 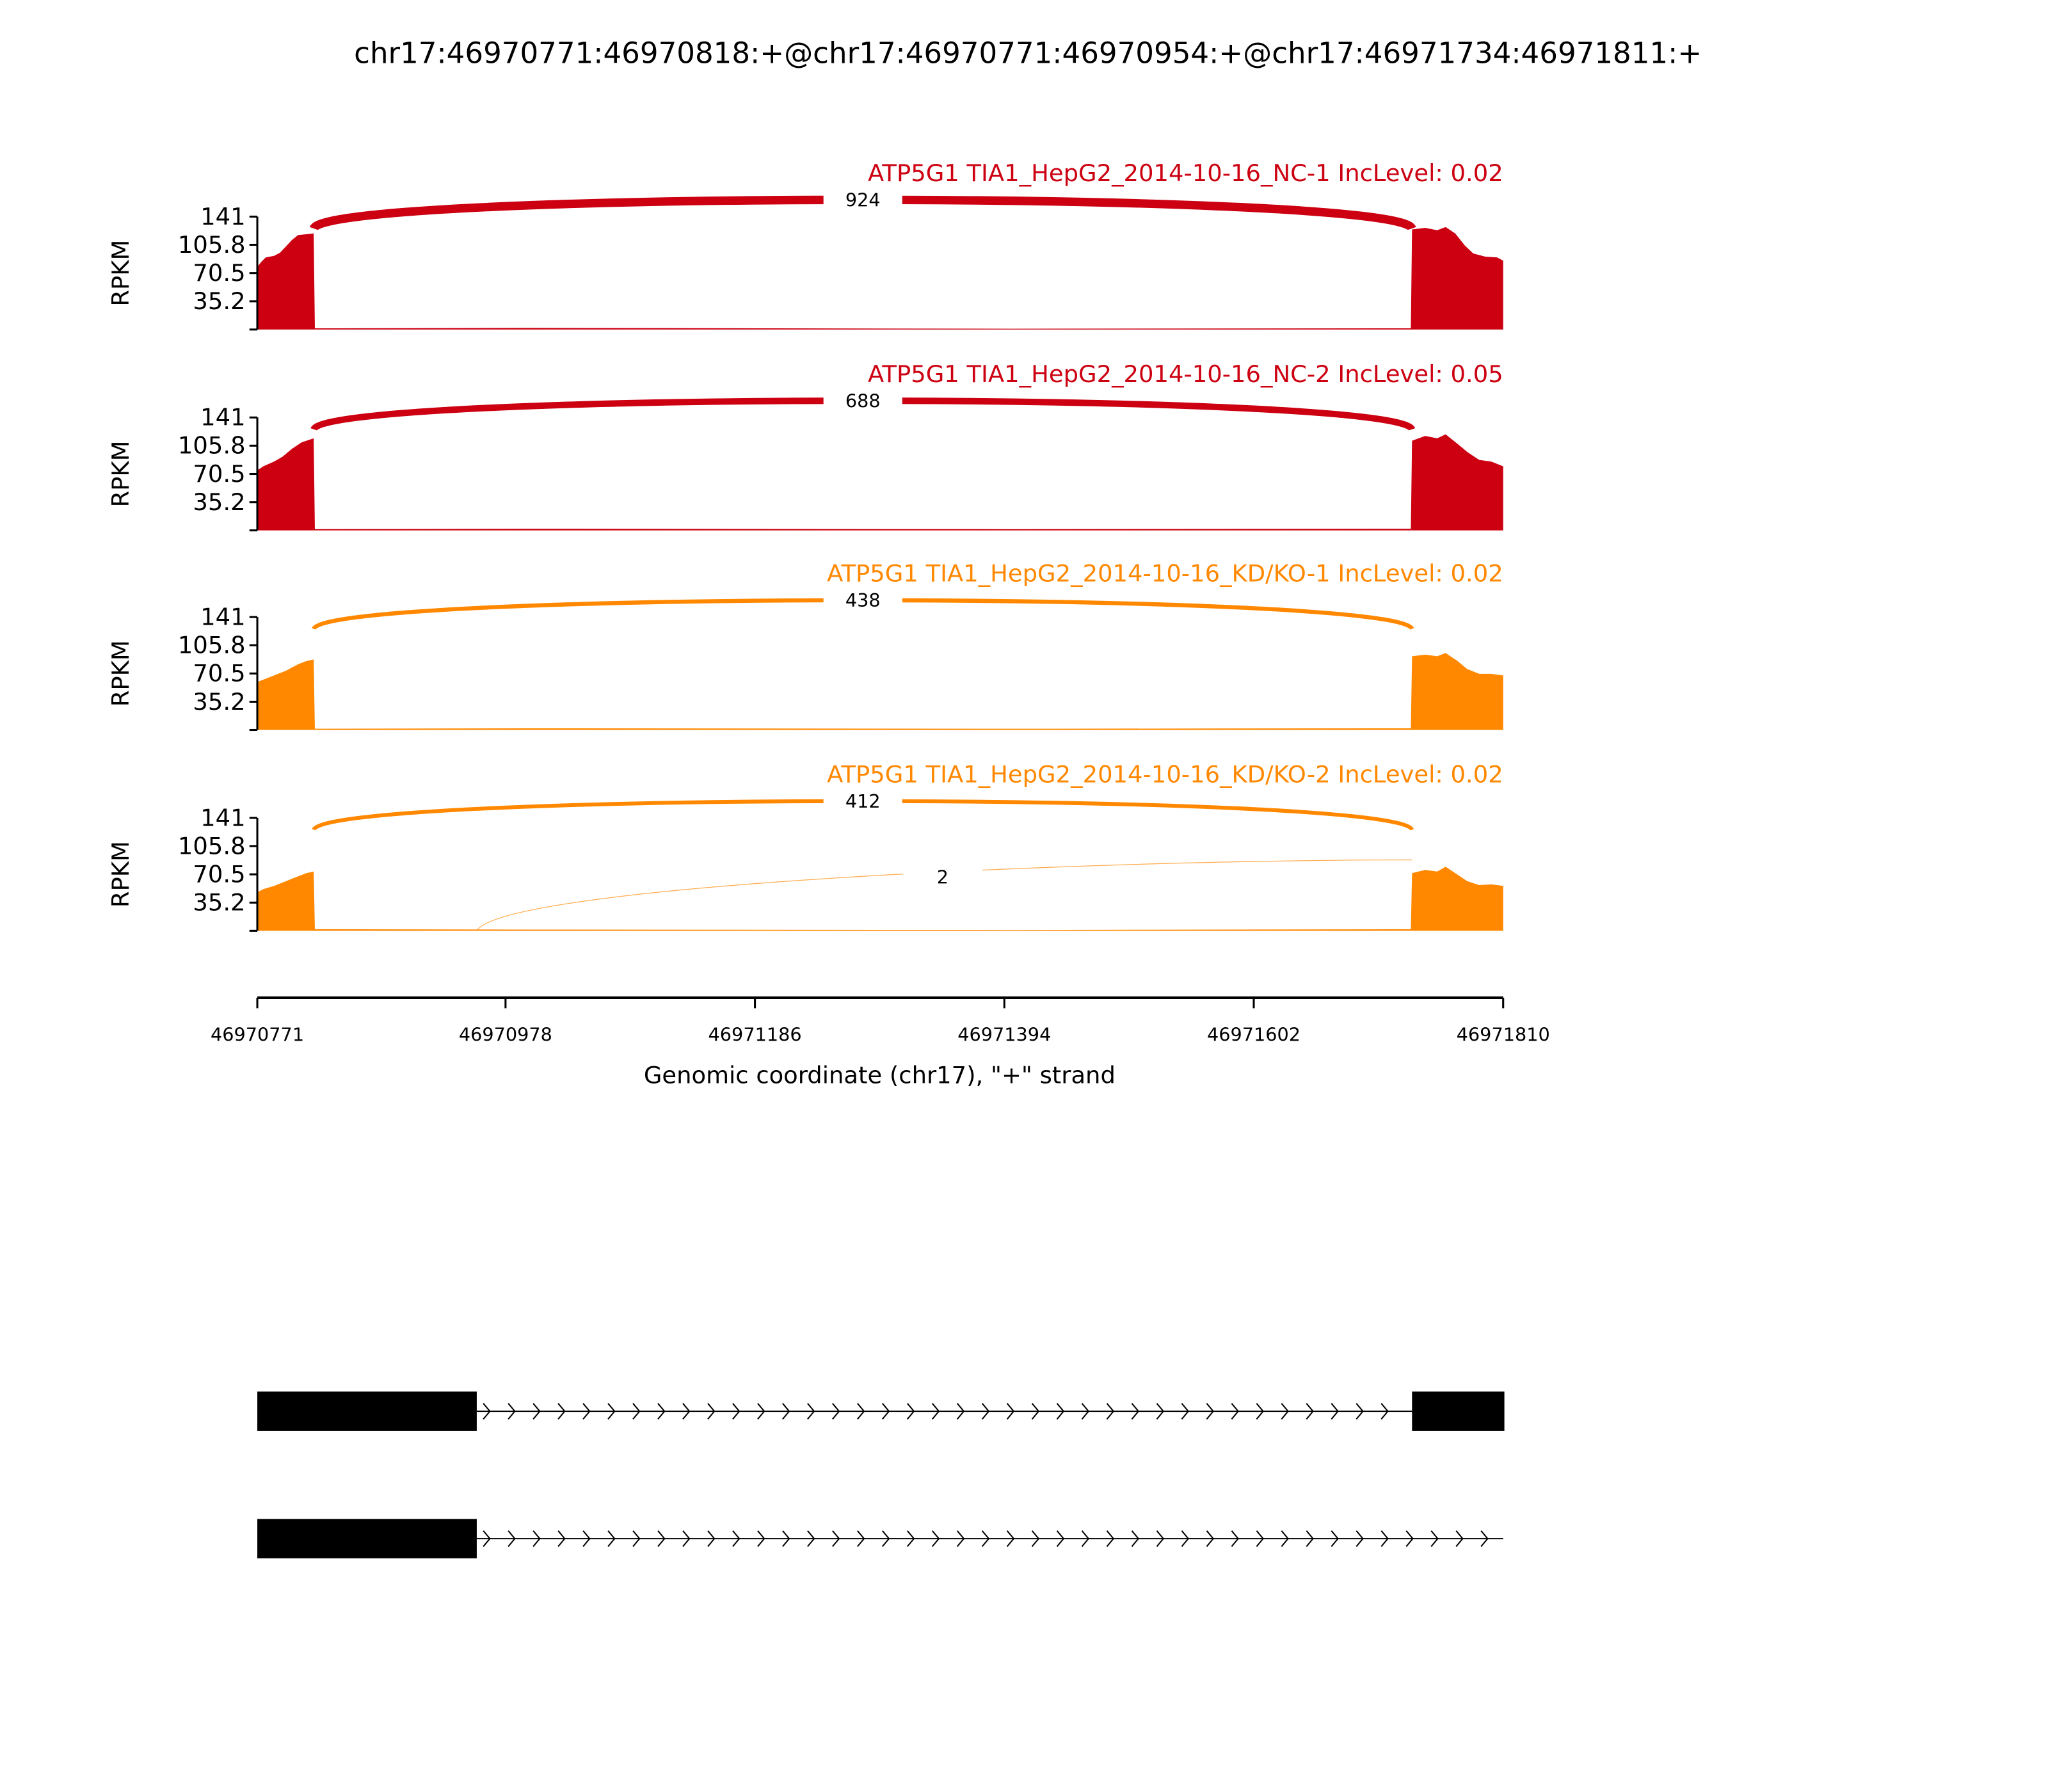 What do you see at coordinates (881, 1474) in the screenshot?
I see `gene-models` at bounding box center [881, 1474].